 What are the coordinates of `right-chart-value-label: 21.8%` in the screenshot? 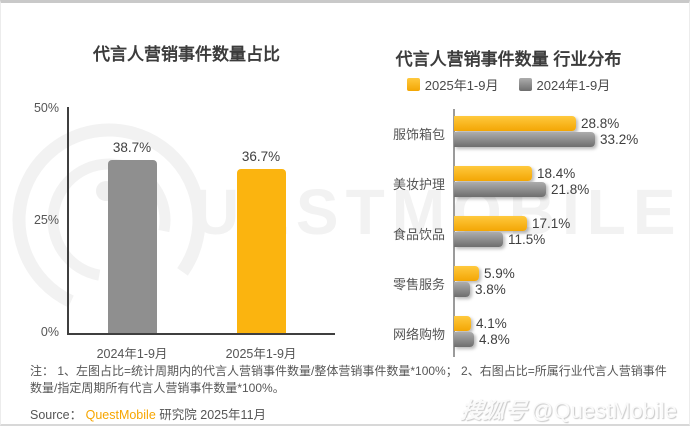 It's located at (570, 189).